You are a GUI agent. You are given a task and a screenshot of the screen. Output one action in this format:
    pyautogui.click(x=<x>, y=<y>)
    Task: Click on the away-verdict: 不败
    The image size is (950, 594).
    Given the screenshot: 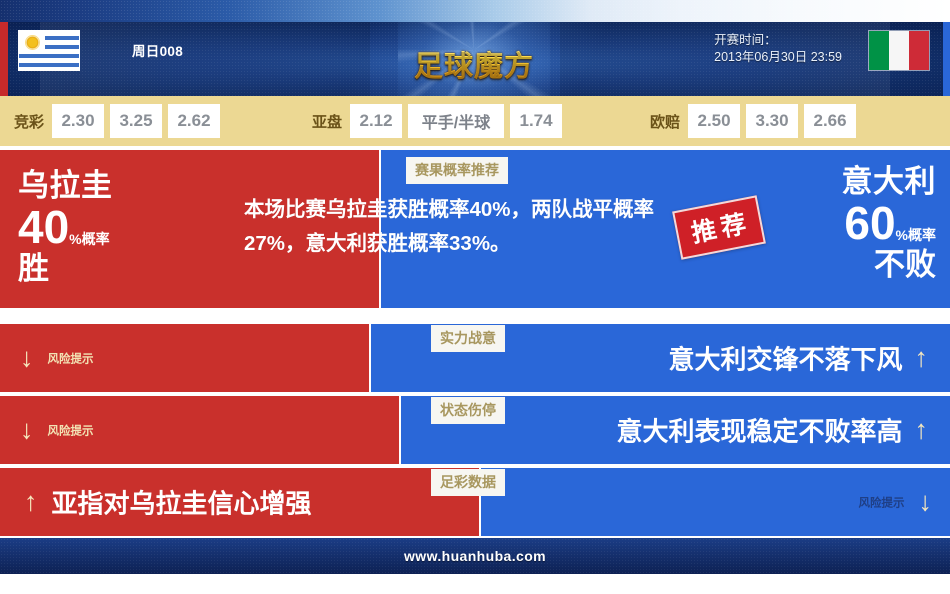 What is the action you would take?
    pyautogui.click(x=905, y=264)
    